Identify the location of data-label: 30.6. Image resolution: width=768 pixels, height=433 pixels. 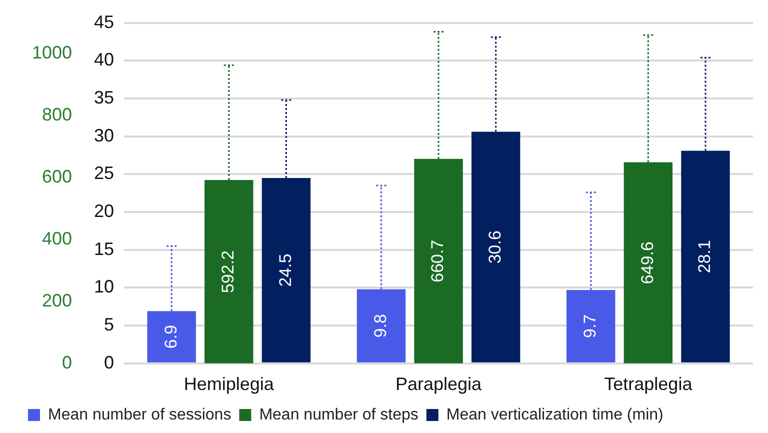
(495, 247).